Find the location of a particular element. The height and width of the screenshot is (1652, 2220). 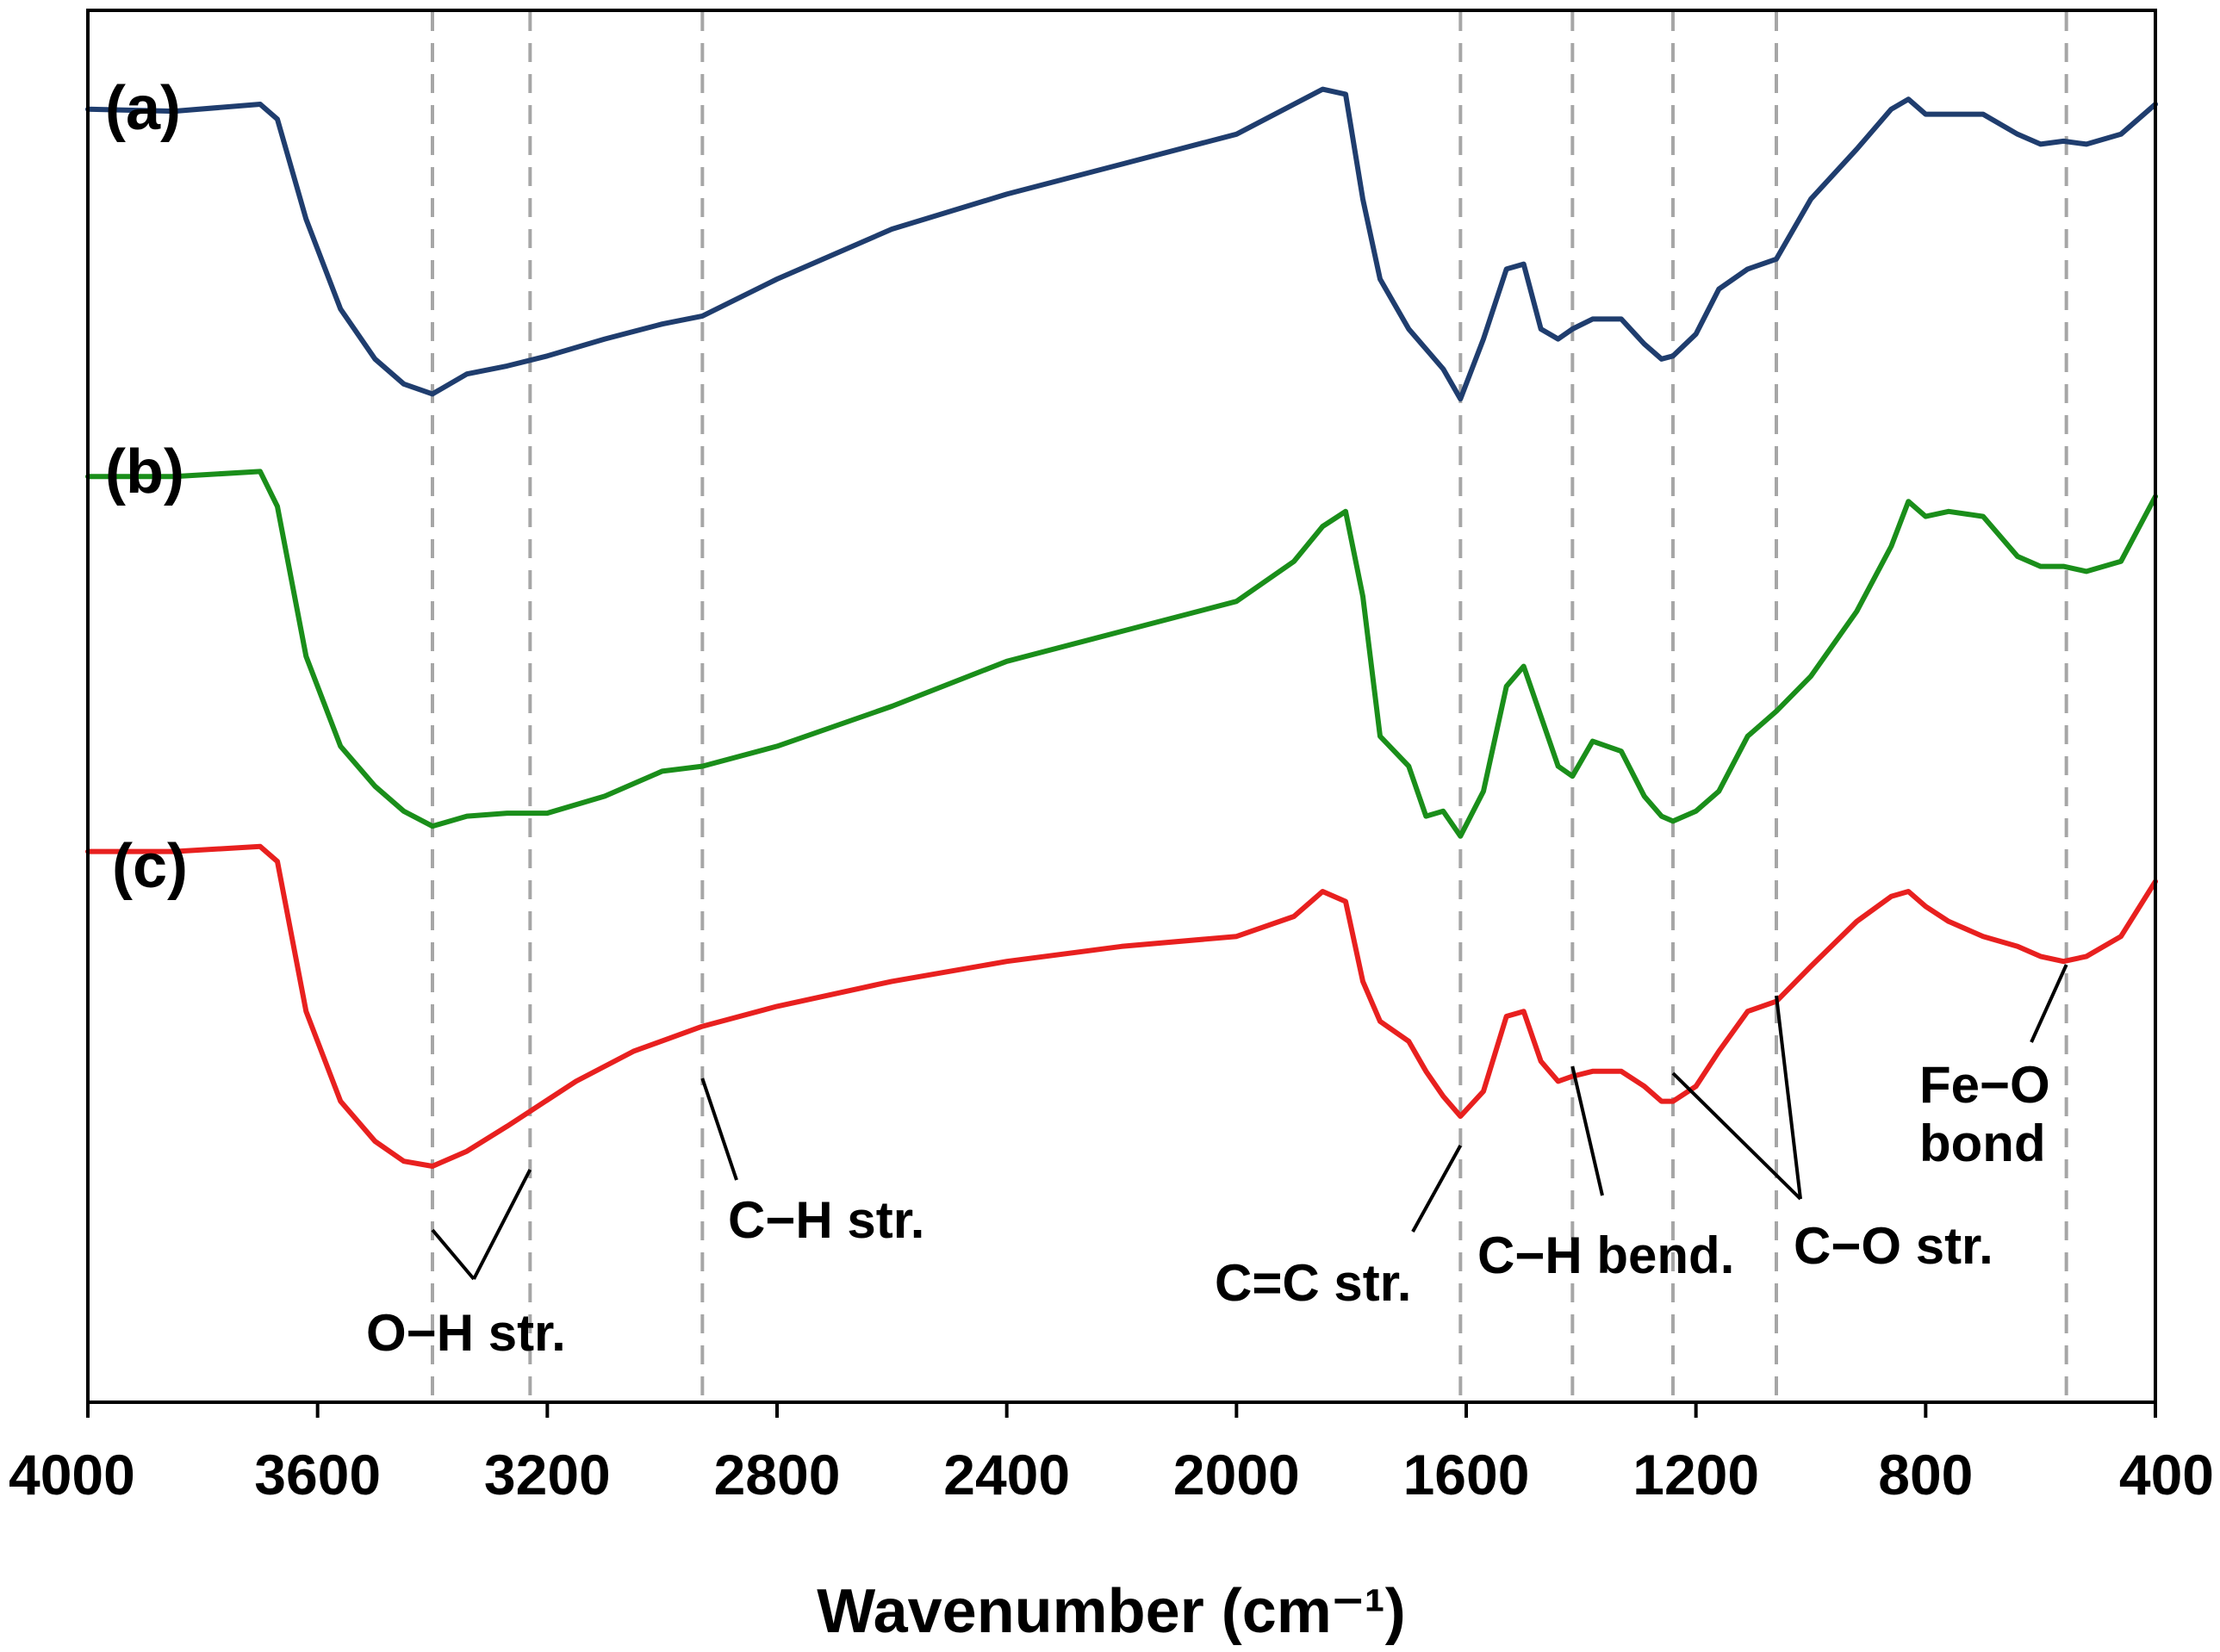

panel-label-c: (c) is located at coordinates (150, 866).